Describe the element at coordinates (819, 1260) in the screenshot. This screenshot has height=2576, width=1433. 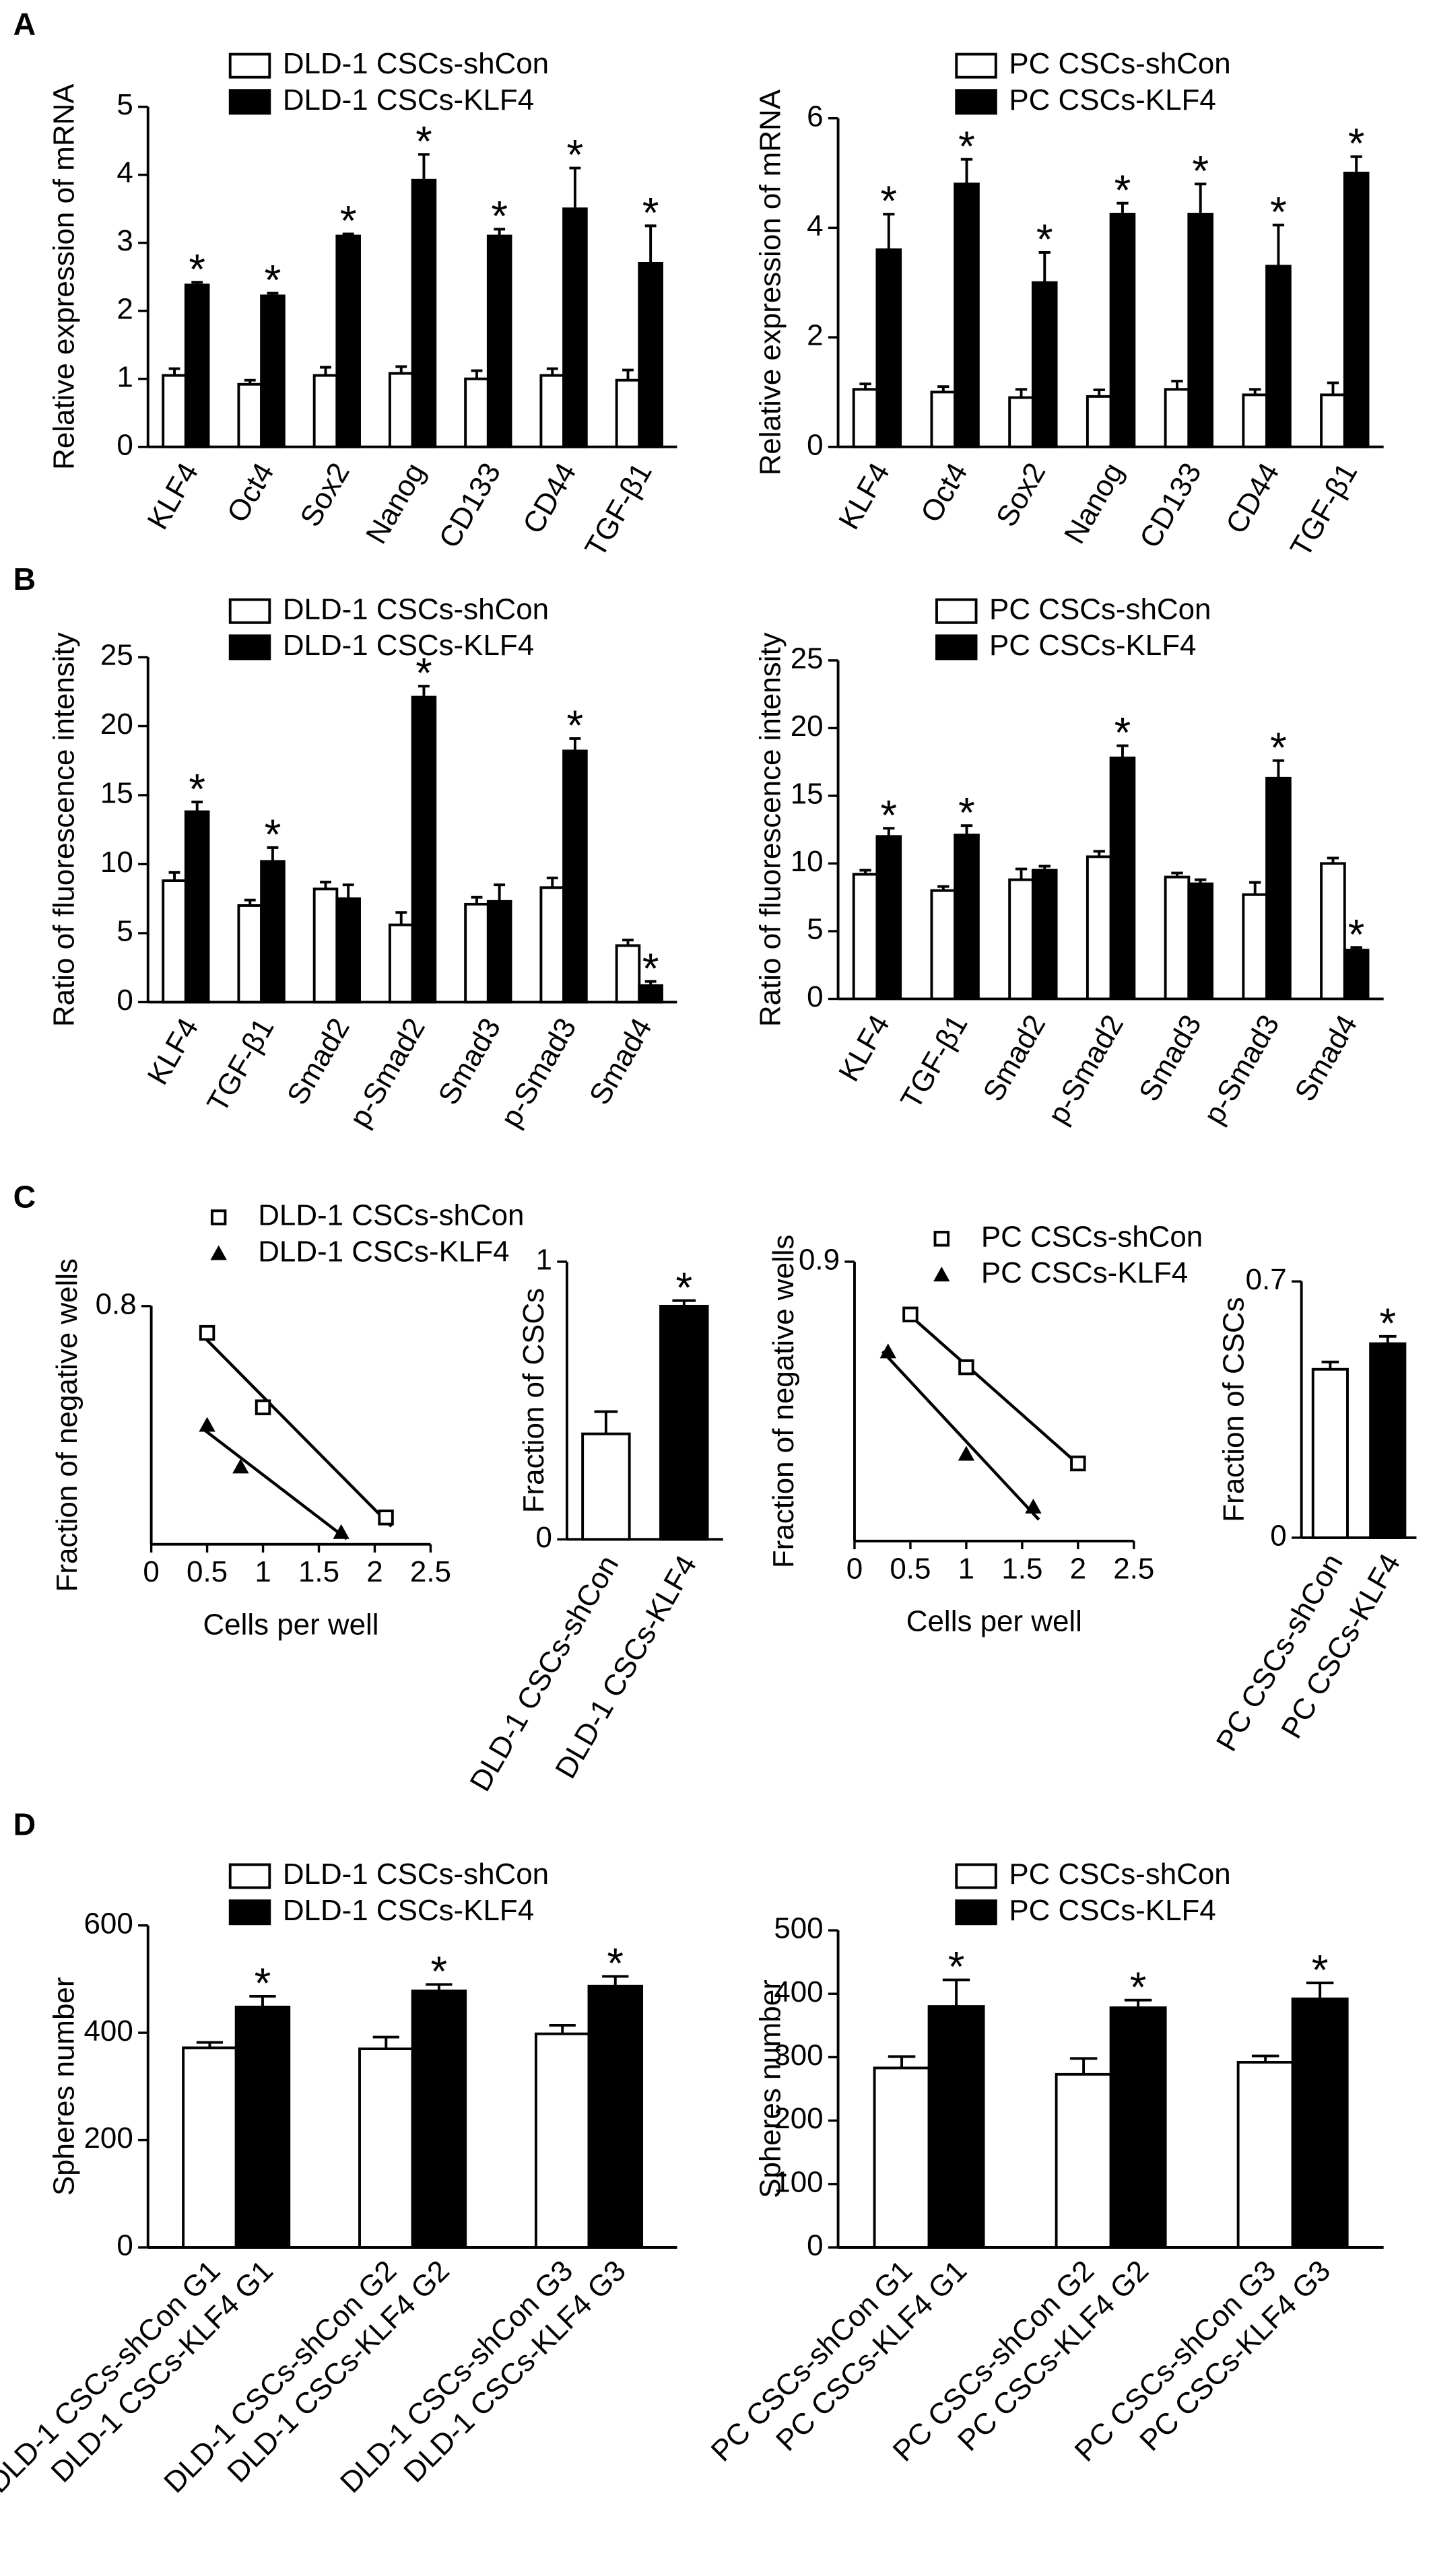
I see `y-tick-label: 0.9` at that location.